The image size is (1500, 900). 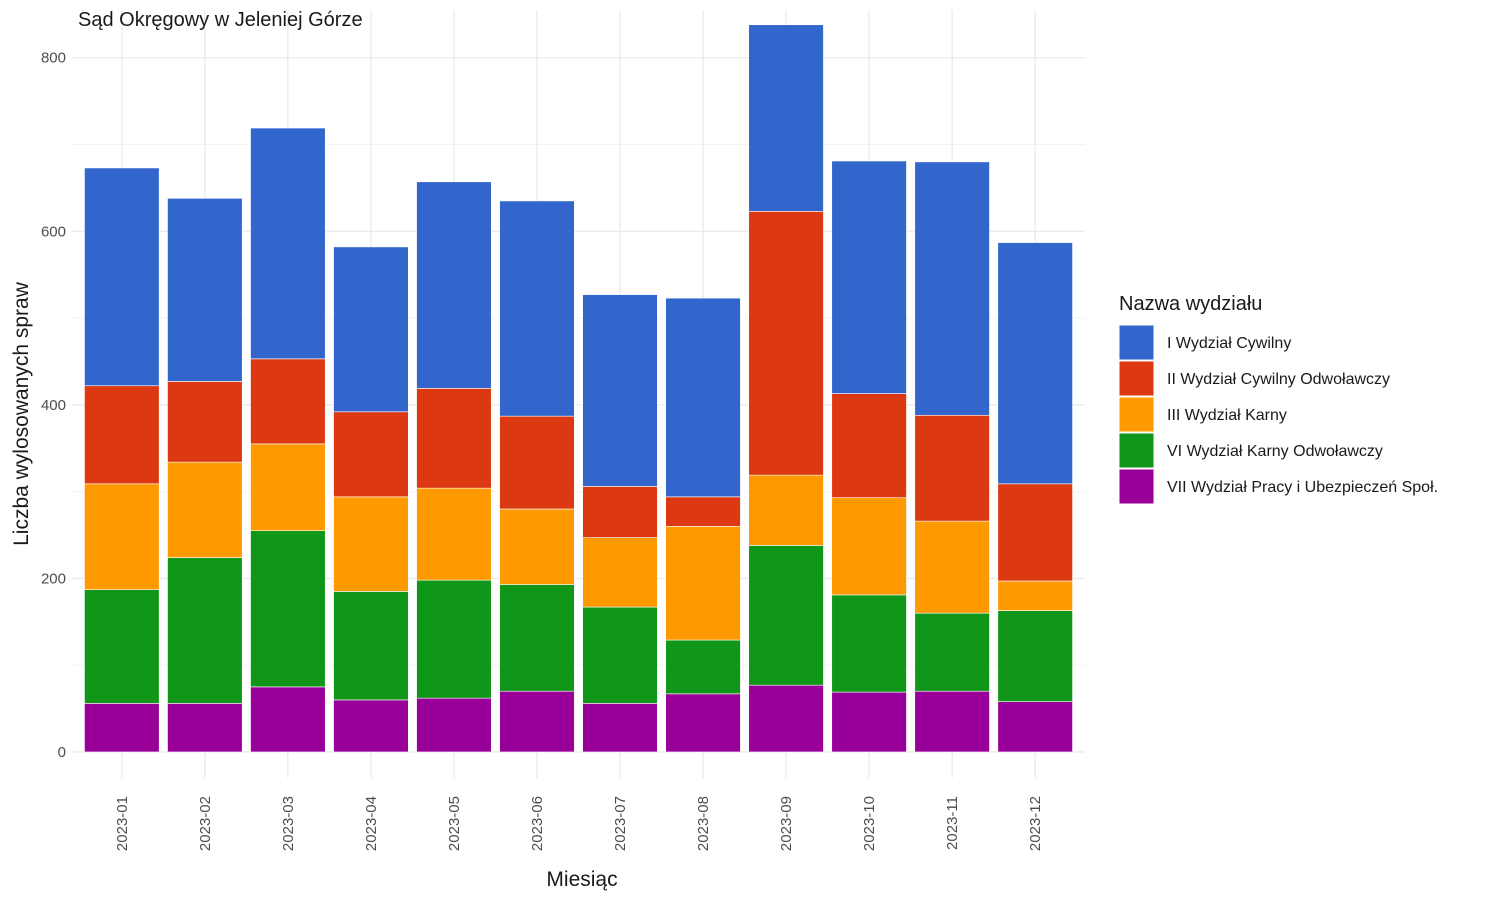 What do you see at coordinates (620, 823) in the screenshot?
I see `x-tick-label: 2023-07` at bounding box center [620, 823].